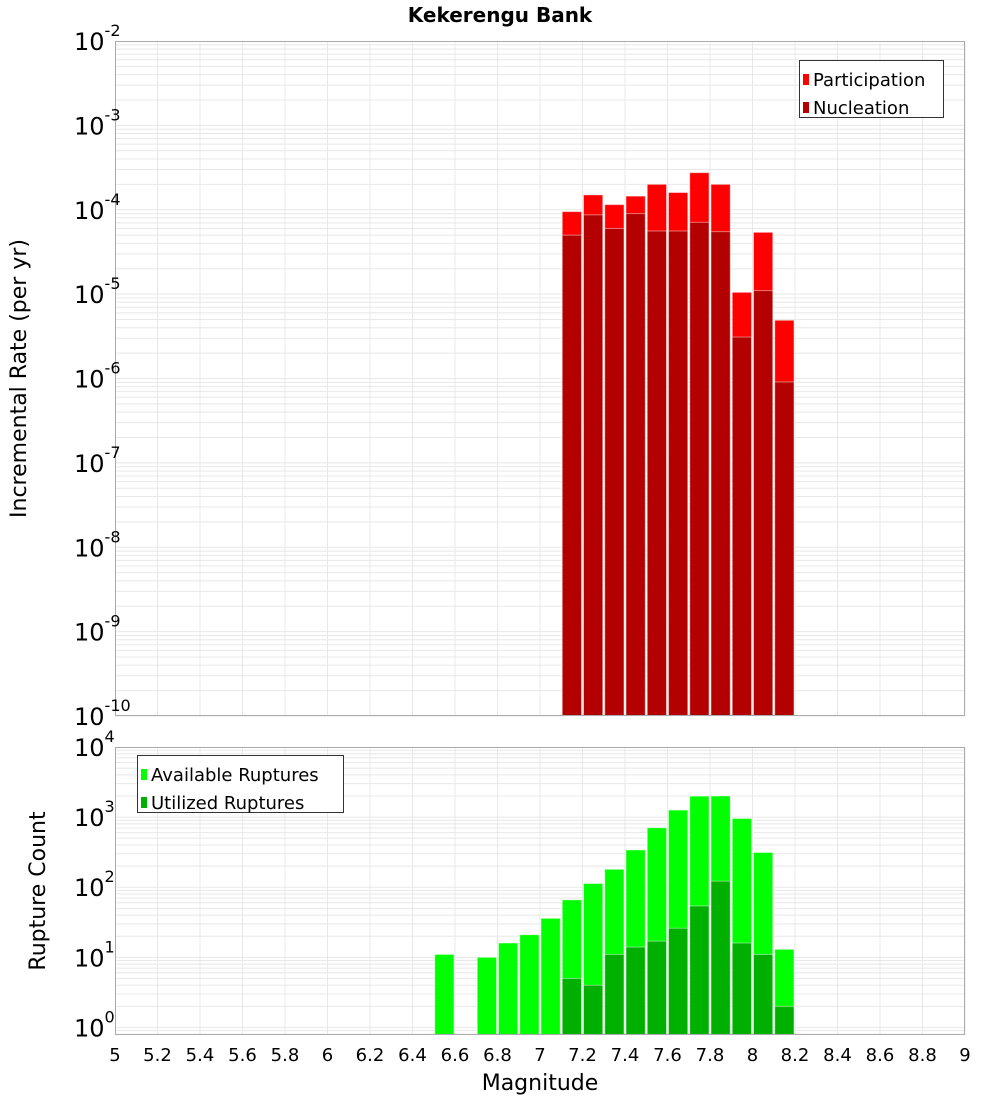 The width and height of the screenshot is (1000, 1100). What do you see at coordinates (97, 122) in the screenshot?
I see `y-tick-label: 10⁻³` at bounding box center [97, 122].